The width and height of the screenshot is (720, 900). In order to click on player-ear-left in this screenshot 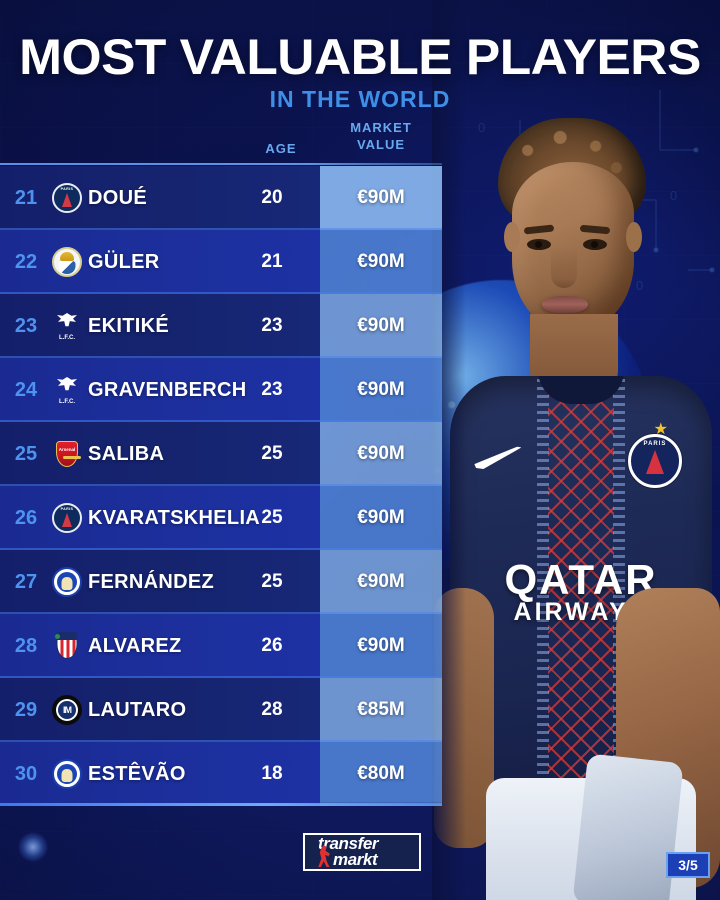, I will do `click(512, 237)`.